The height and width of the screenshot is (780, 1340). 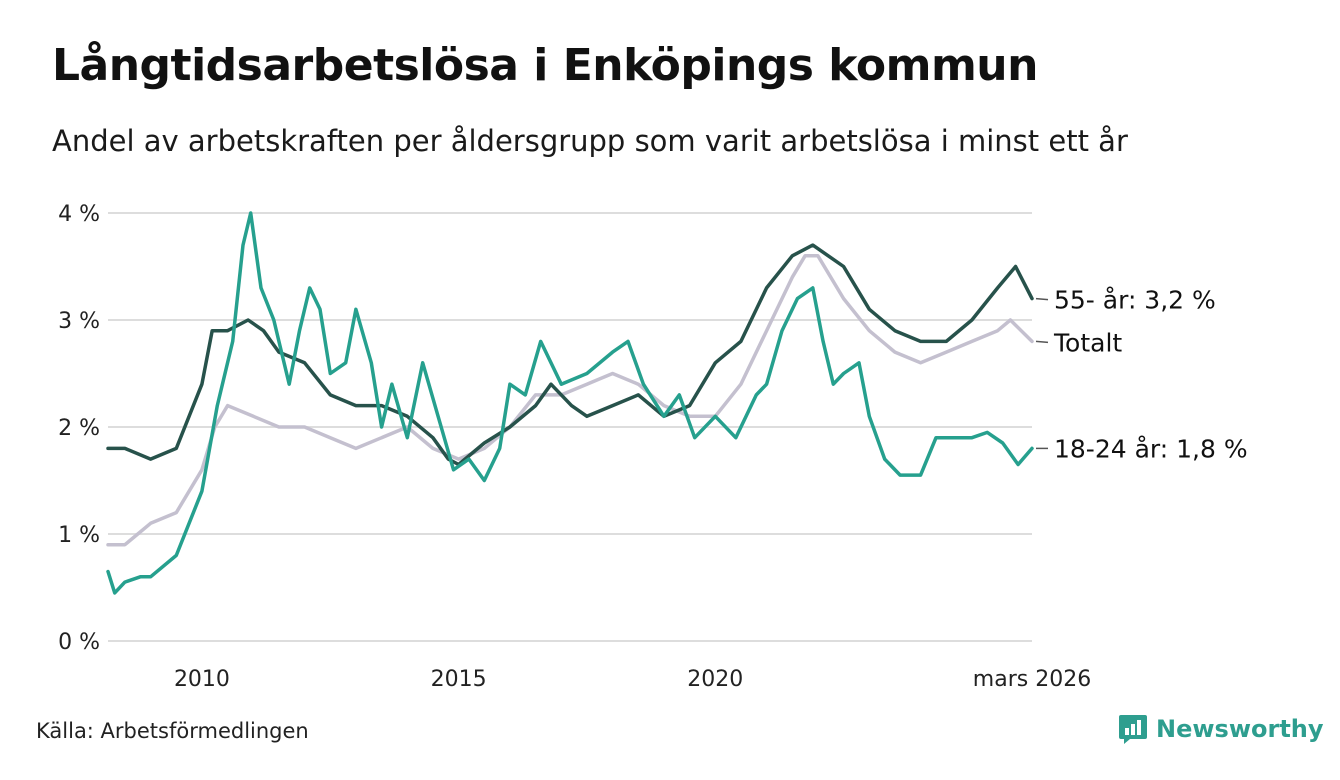 What do you see at coordinates (715, 679) in the screenshot?
I see `x-tick-label: 2020` at bounding box center [715, 679].